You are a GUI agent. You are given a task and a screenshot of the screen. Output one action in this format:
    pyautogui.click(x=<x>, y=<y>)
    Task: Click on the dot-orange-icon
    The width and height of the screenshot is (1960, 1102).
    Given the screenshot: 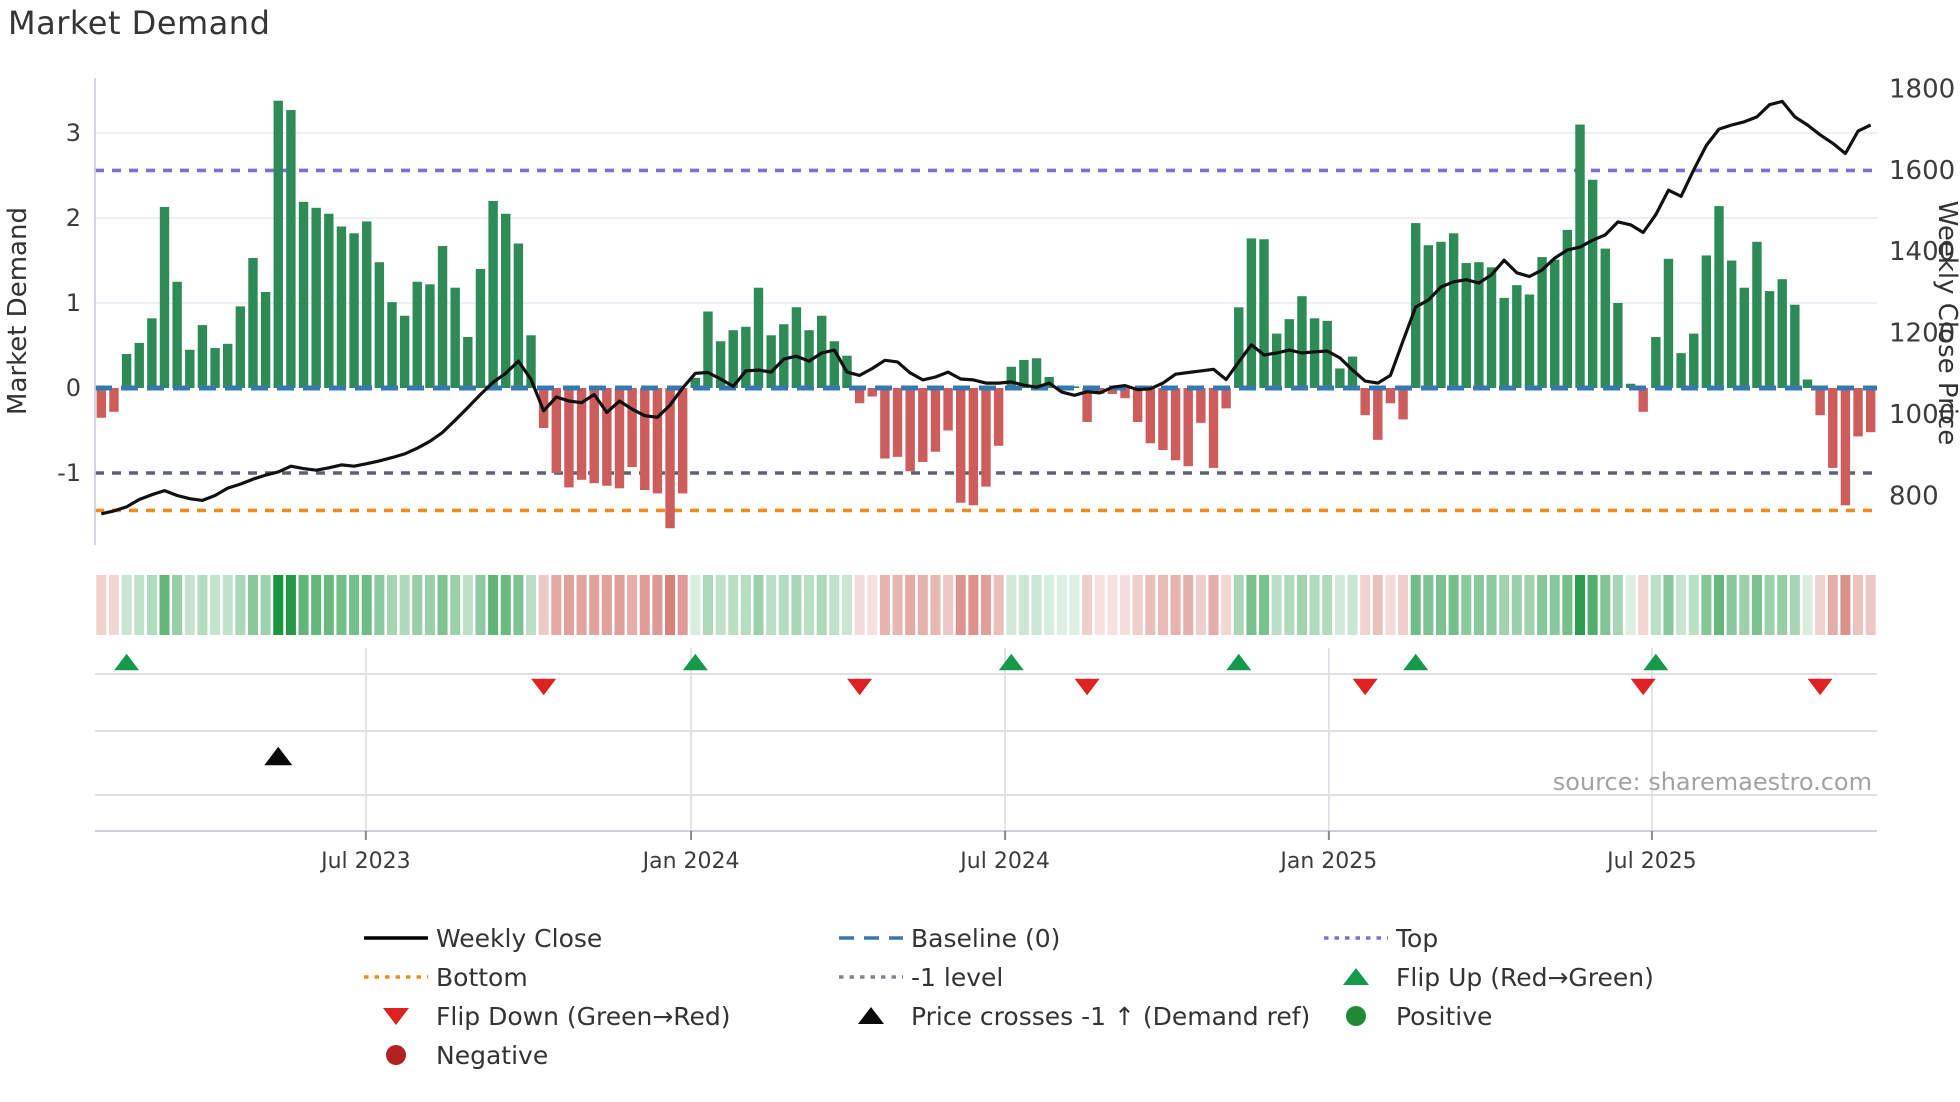 What is the action you would take?
    pyautogui.click(x=396, y=977)
    